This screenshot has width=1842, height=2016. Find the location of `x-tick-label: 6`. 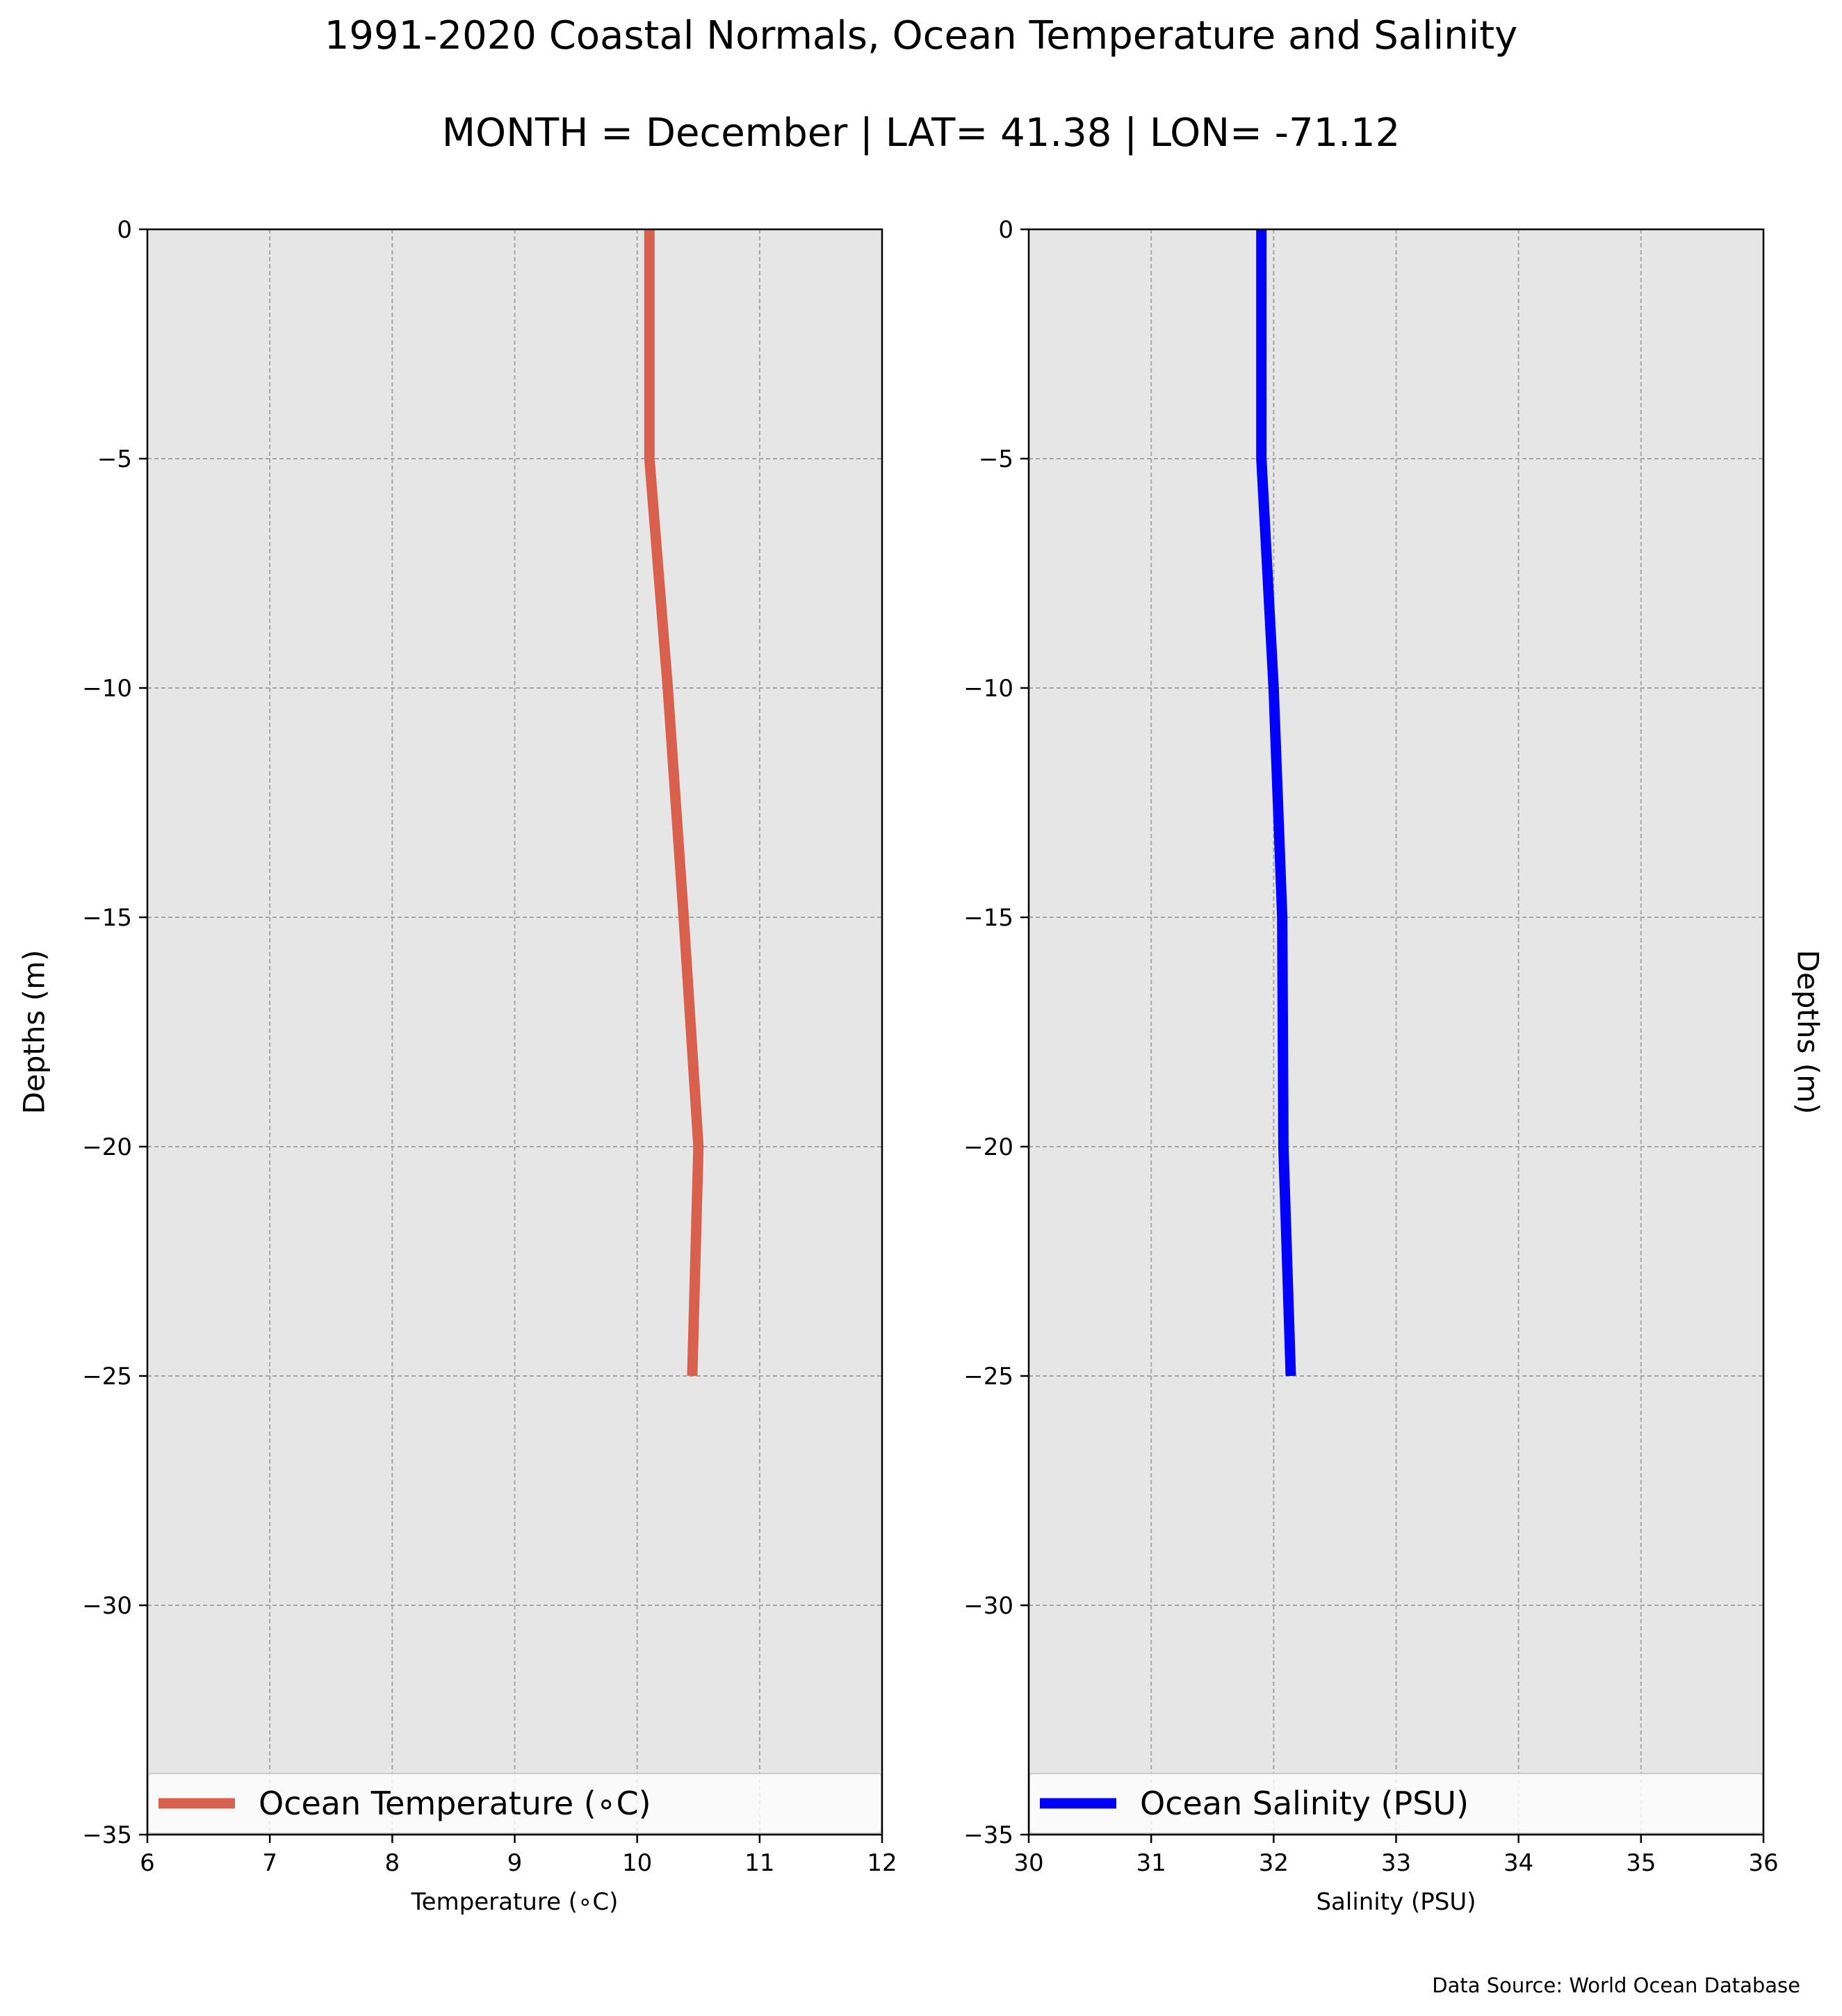

x-tick-label: 6 is located at coordinates (147, 1863).